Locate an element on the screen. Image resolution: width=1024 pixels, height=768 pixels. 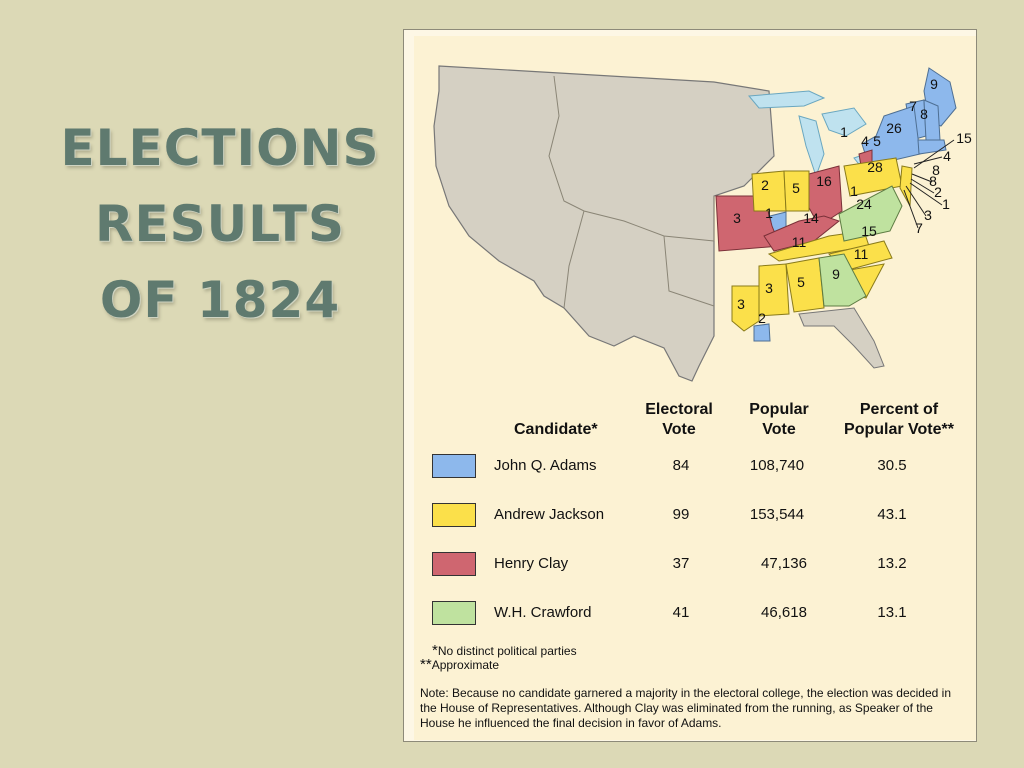
label-maine: 9 is located at coordinates (934, 84).